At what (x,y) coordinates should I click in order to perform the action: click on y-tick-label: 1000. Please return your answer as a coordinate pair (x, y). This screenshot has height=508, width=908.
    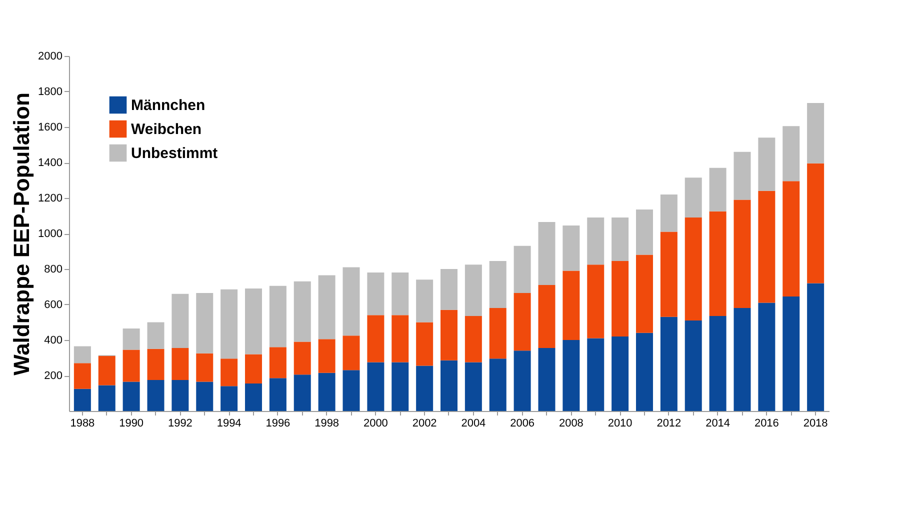
    Looking at the image, I should click on (50, 234).